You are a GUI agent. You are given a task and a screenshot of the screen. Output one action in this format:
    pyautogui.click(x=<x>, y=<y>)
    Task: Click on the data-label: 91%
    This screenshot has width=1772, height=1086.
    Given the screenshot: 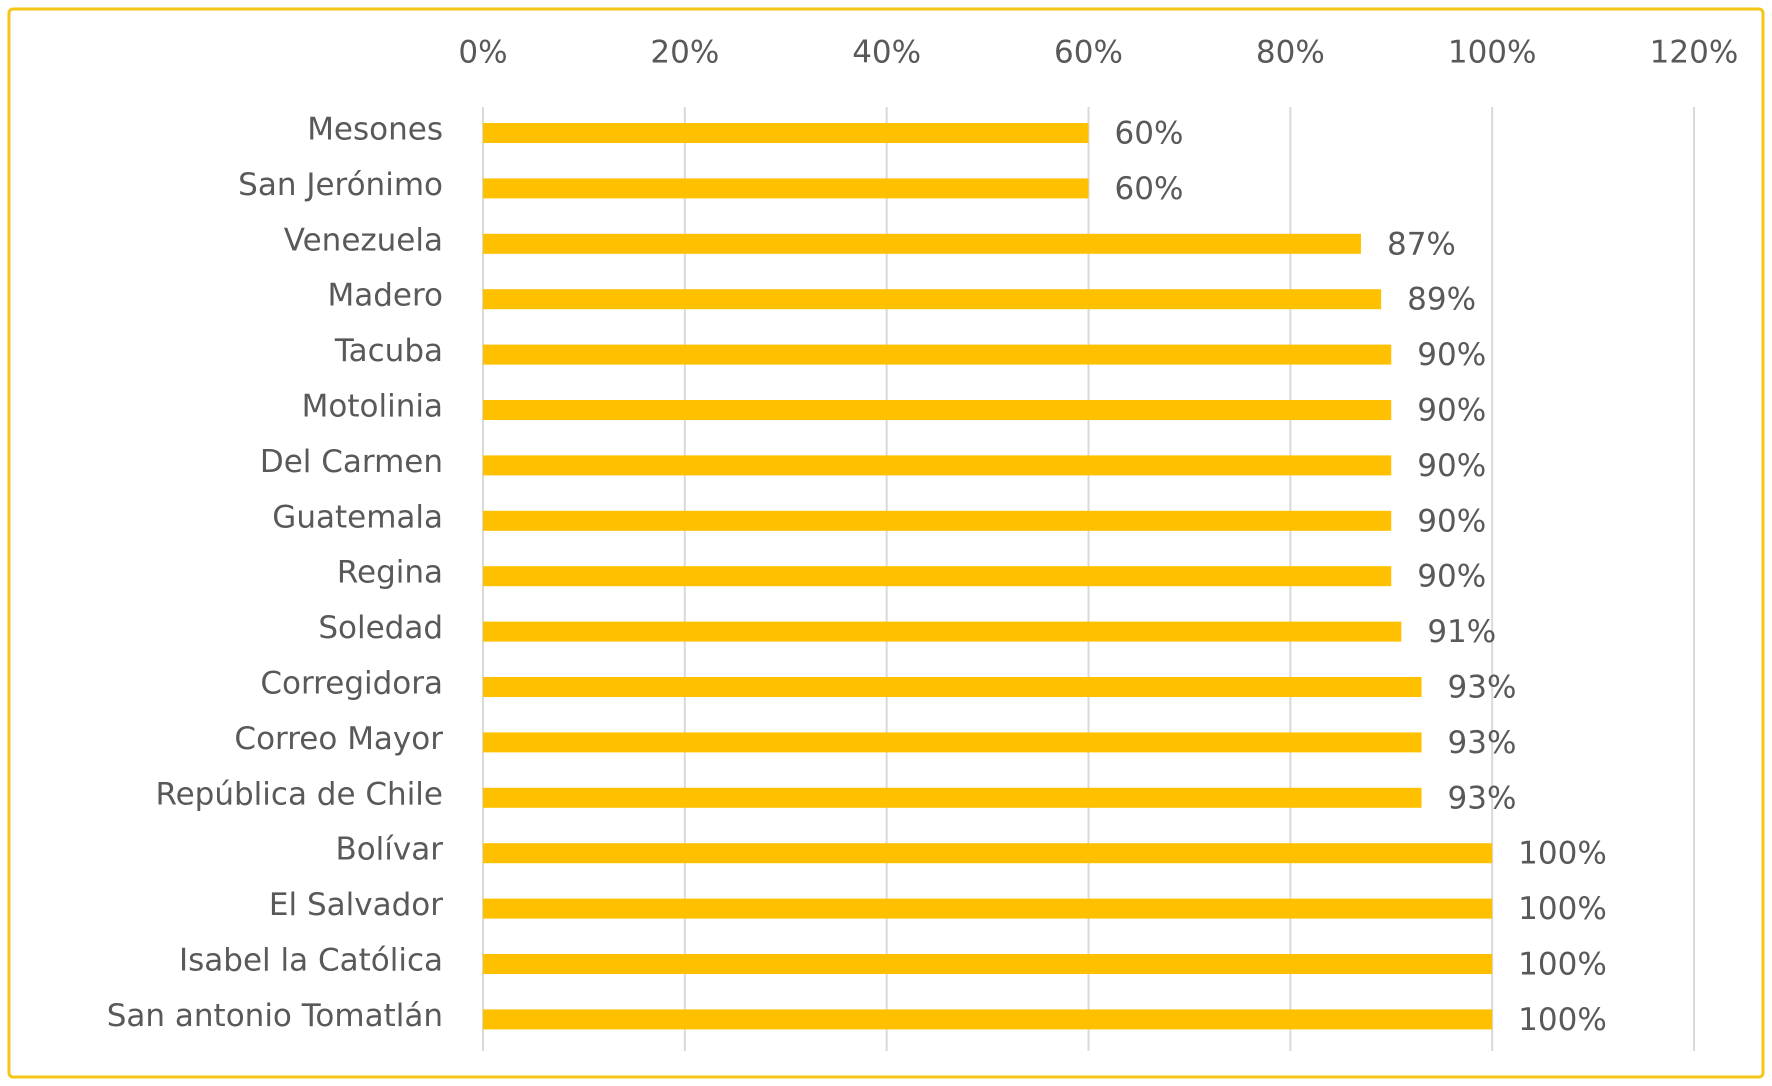 What is the action you would take?
    pyautogui.click(x=1461, y=632)
    